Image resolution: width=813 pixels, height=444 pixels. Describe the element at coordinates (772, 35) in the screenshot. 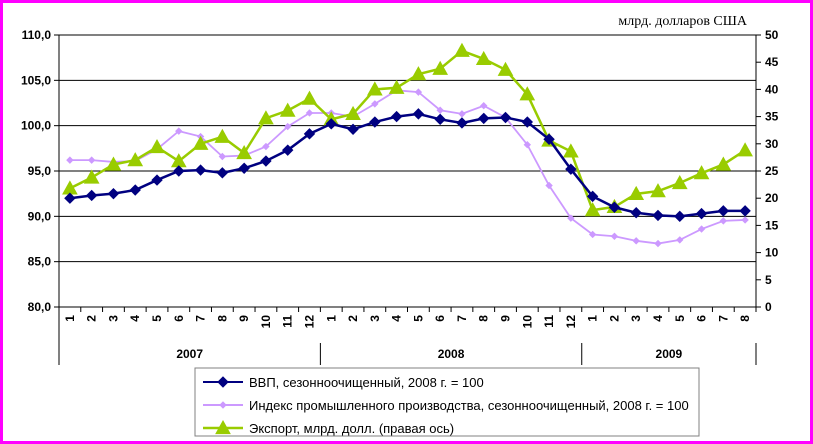

I see `right-tick-label: 50` at that location.